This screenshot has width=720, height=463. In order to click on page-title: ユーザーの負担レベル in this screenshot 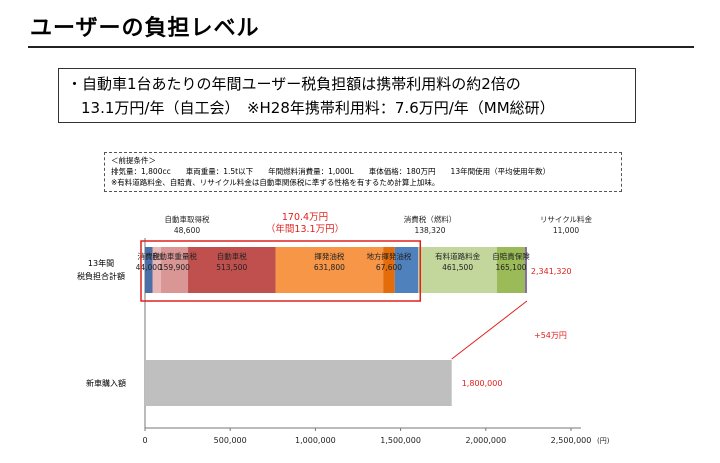, I will do `click(145, 28)`.